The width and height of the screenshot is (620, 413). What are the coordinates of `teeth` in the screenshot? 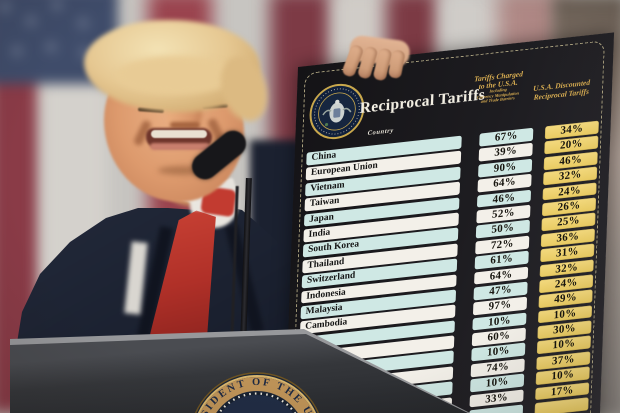 It's located at (179, 134).